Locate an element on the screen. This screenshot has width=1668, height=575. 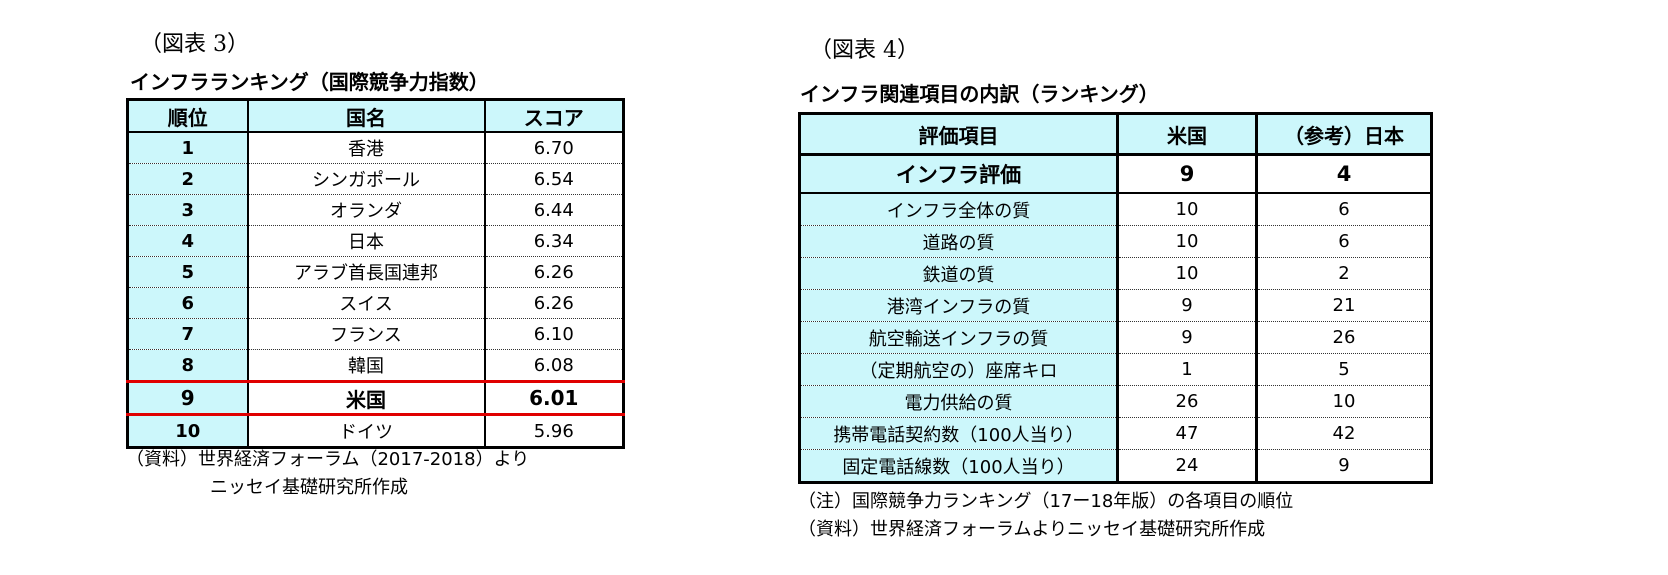
rank-cell: 4 is located at coordinates (187, 241).